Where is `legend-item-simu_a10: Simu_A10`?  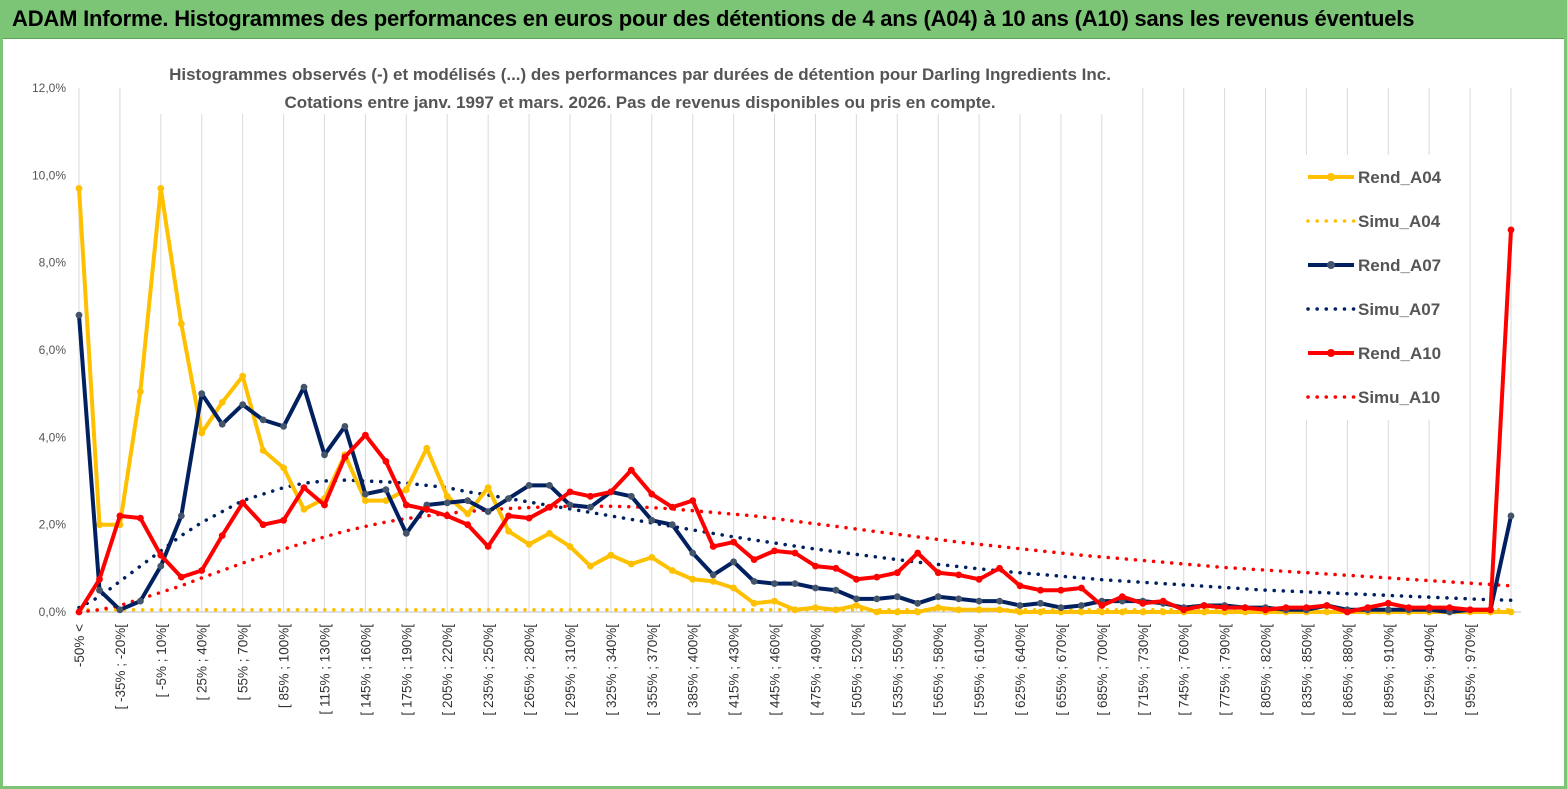
legend-item-simu_a10: Simu_A10 is located at coordinates (1373, 397).